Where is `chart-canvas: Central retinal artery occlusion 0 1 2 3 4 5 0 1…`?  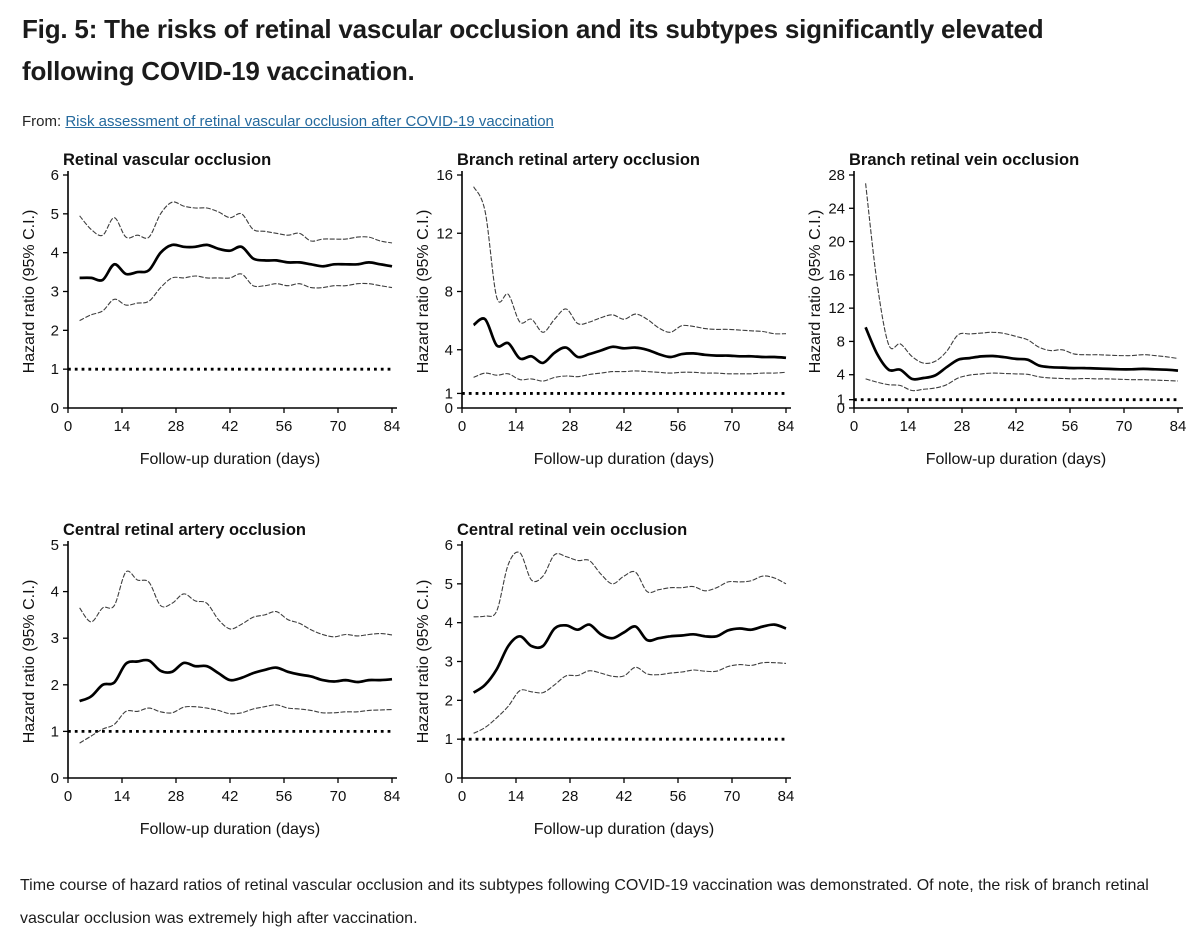
chart-canvas: Central retinal artery occlusion 0 1 2 3 4 5 0 1… is located at coordinates (211, 679).